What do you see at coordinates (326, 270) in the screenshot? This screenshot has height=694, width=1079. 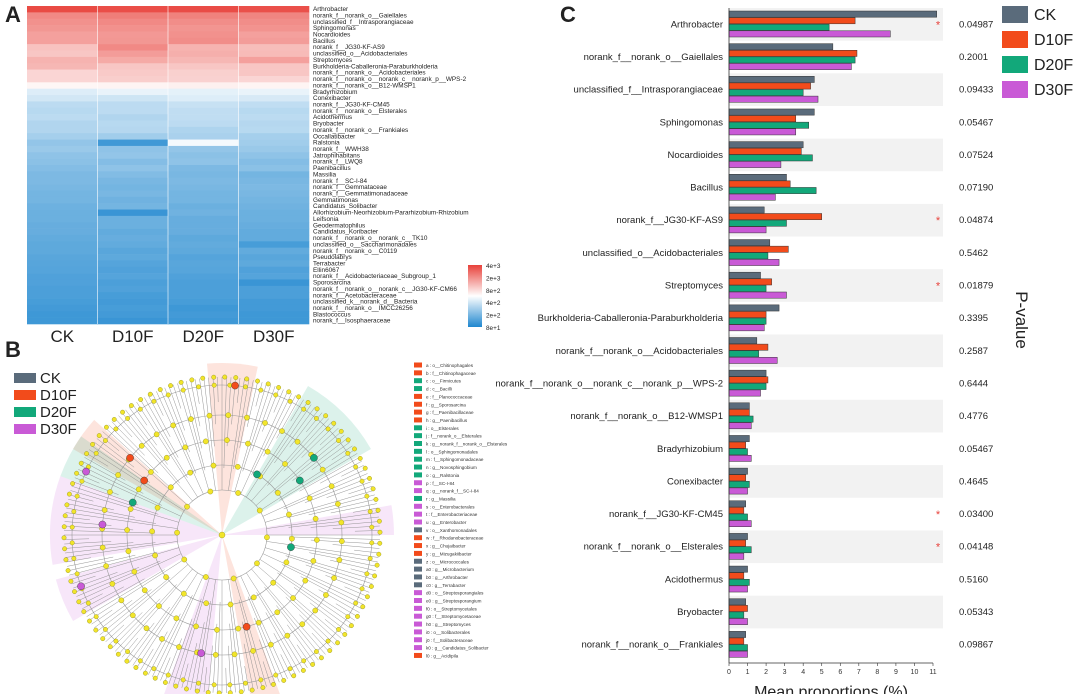 I see `heatmap-row-label: Ellin6067` at bounding box center [326, 270].